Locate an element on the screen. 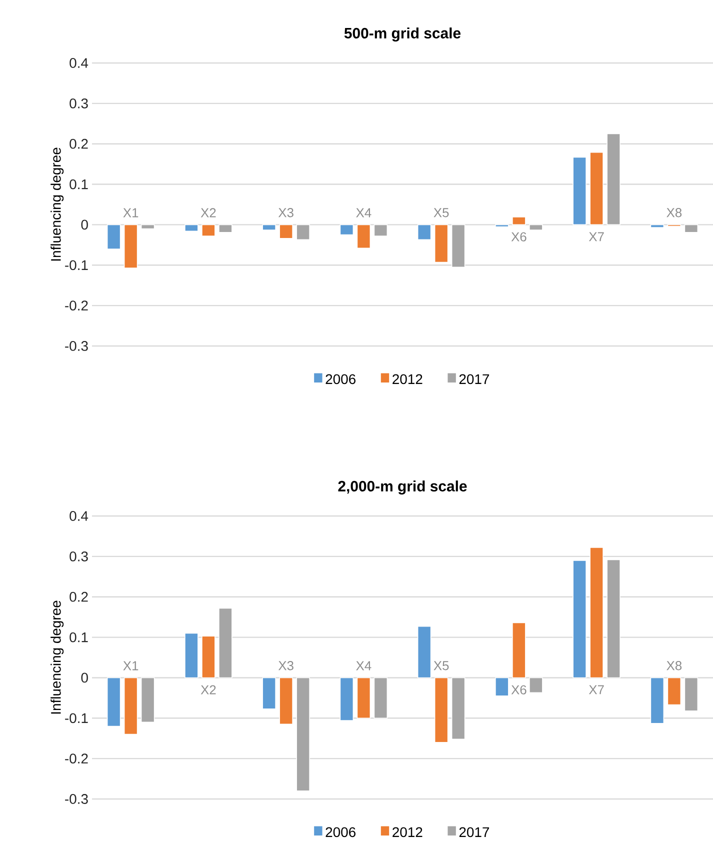  chart-title: 2,000-m grid scale is located at coordinates (402, 487).